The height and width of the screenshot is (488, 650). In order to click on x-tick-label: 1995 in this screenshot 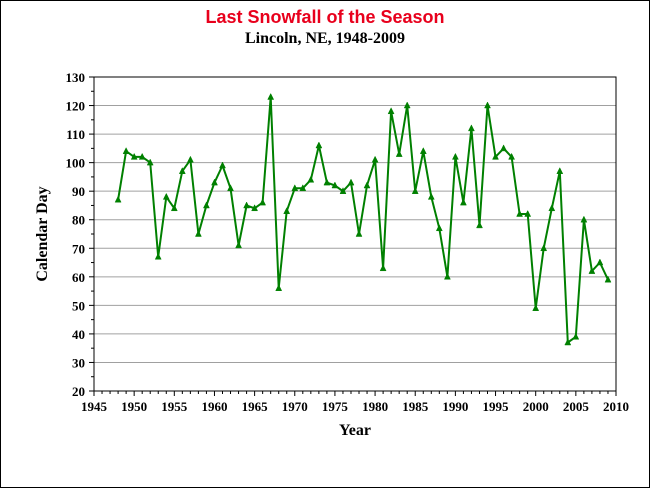, I will do `click(496, 406)`.